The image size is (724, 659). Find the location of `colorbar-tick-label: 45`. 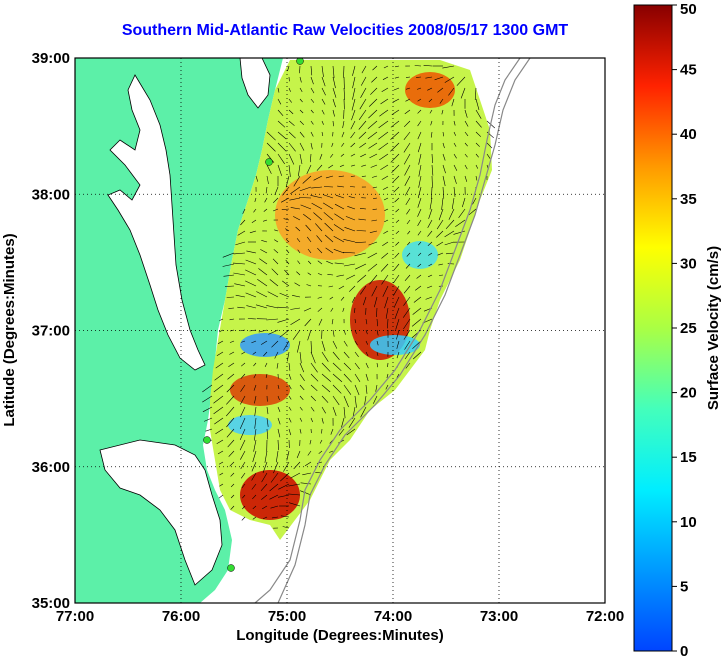

colorbar-tick-label: 45 is located at coordinates (688, 70).